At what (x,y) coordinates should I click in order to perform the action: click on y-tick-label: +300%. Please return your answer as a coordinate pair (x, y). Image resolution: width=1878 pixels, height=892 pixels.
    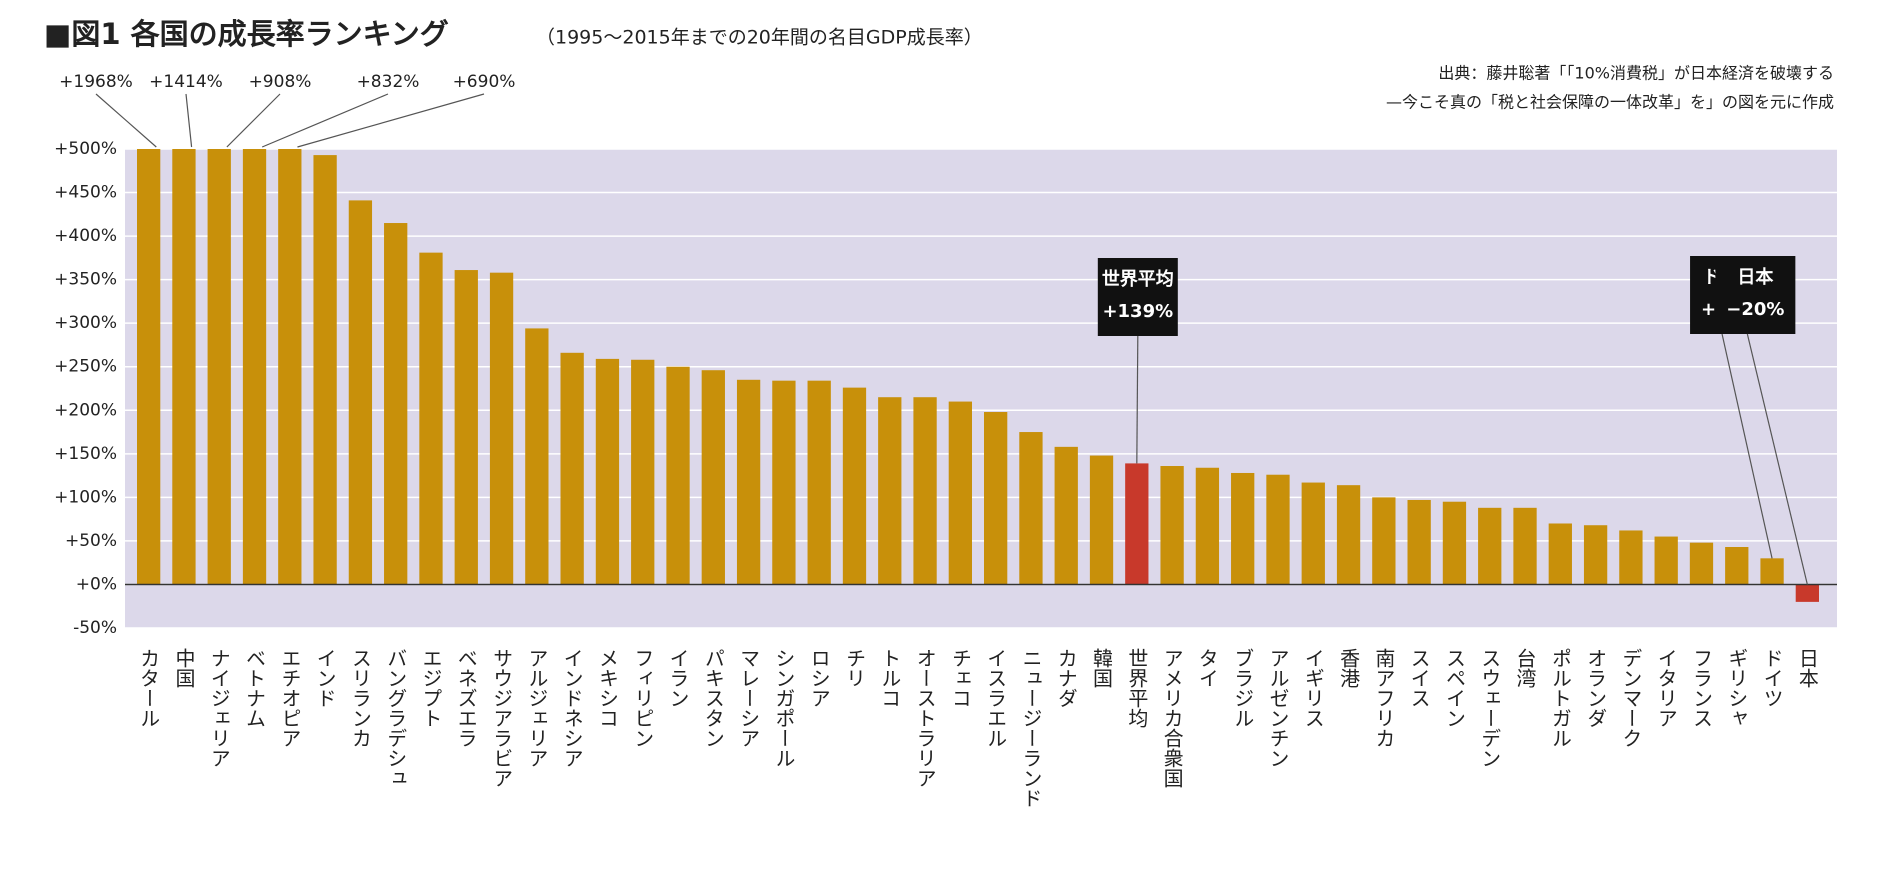
    Looking at the image, I should click on (85, 323).